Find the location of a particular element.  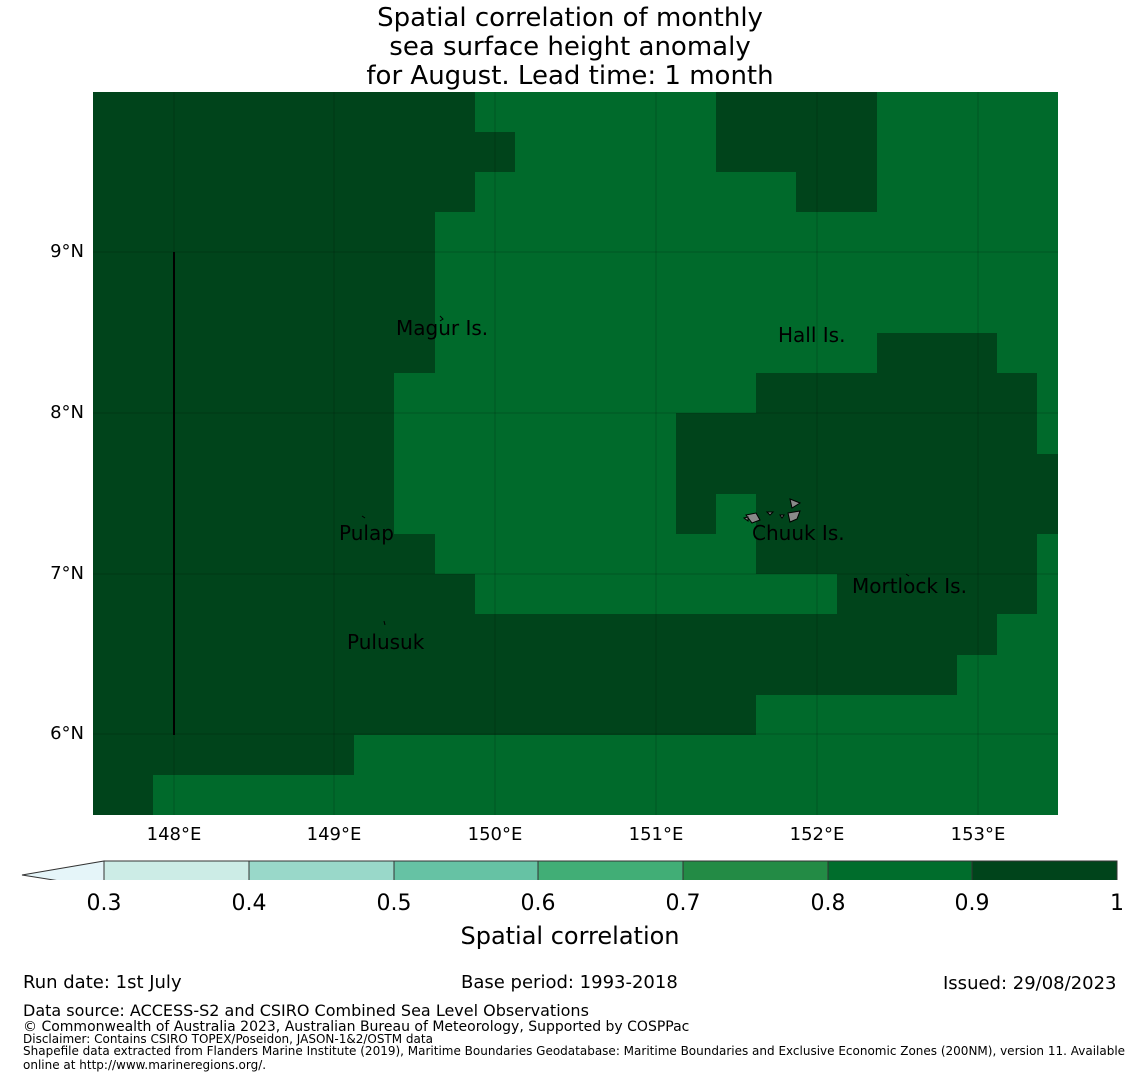

place-label-hall: Hall Is. is located at coordinates (812, 335).